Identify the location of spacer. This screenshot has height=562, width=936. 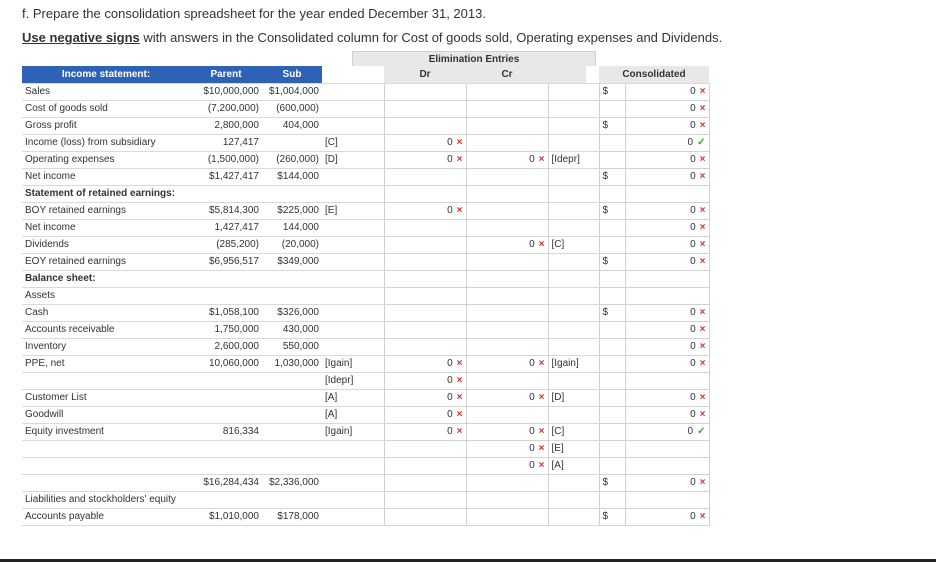
(592, 449).